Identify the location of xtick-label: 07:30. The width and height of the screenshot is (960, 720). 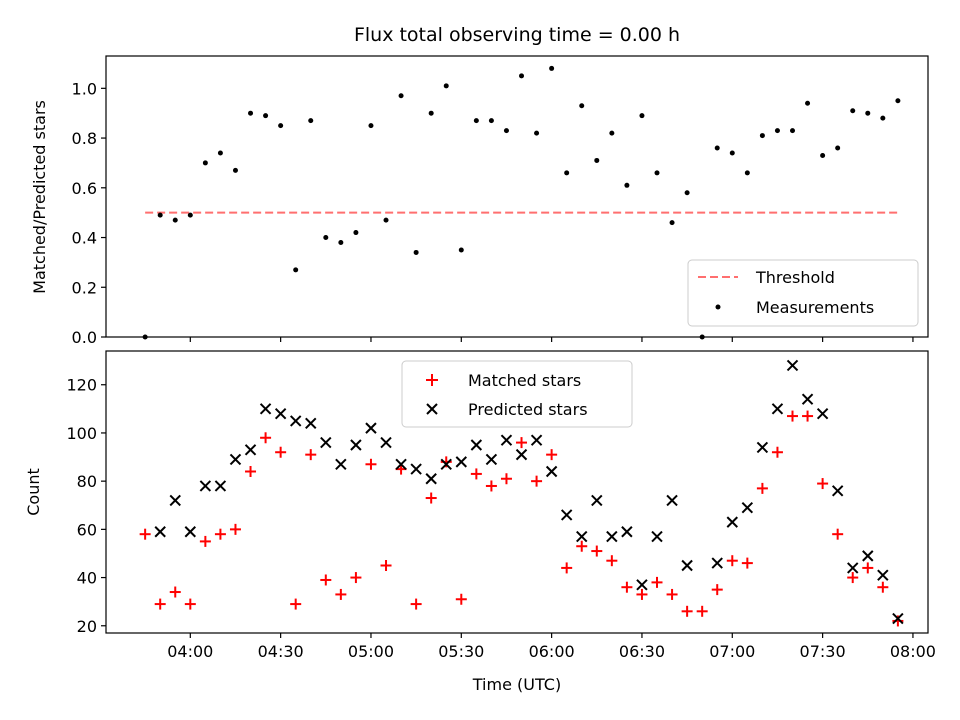
(823, 651).